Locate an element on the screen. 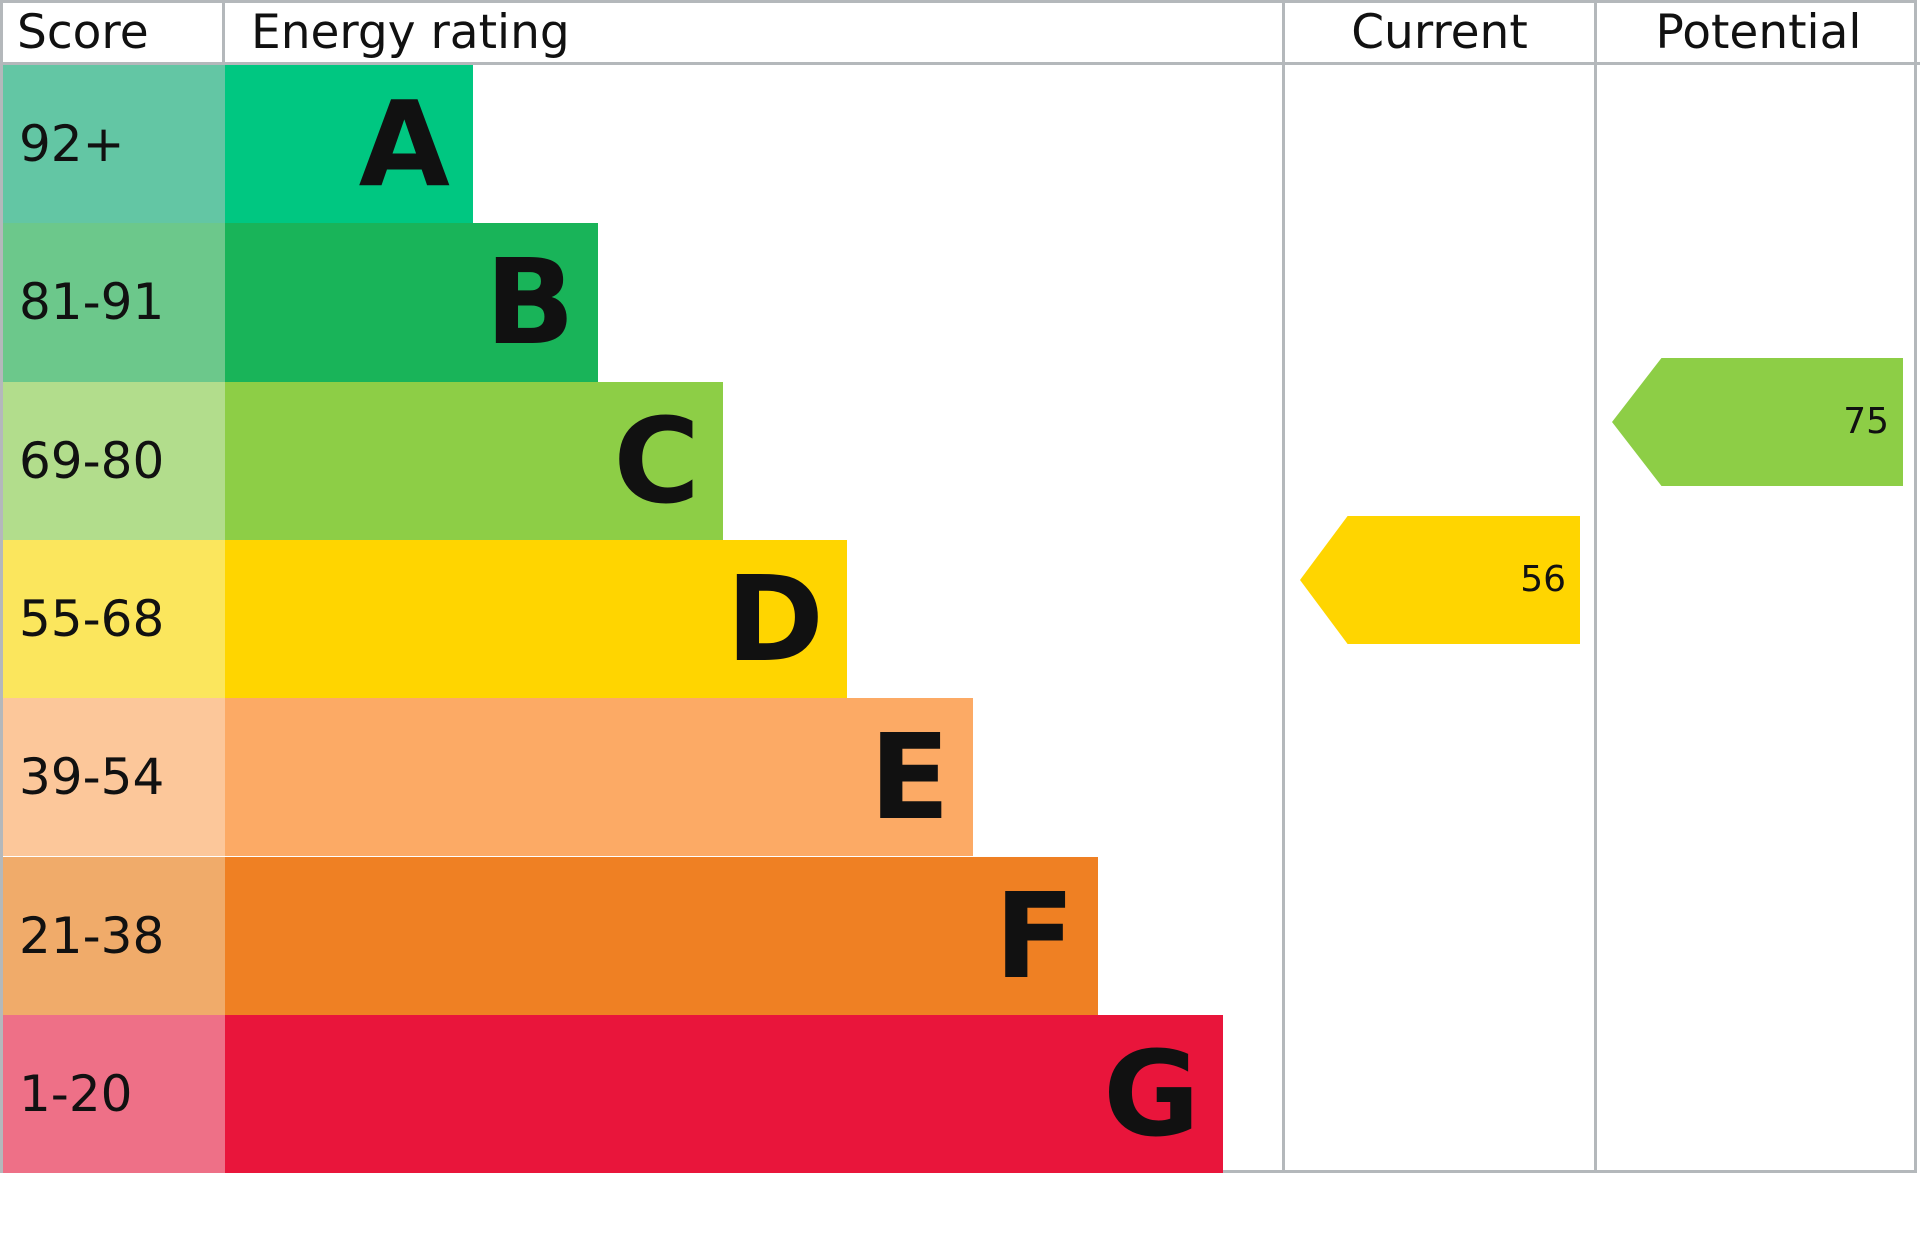 This screenshot has width=1920, height=1249. score-cell-e: 39-54 is located at coordinates (114, 777).